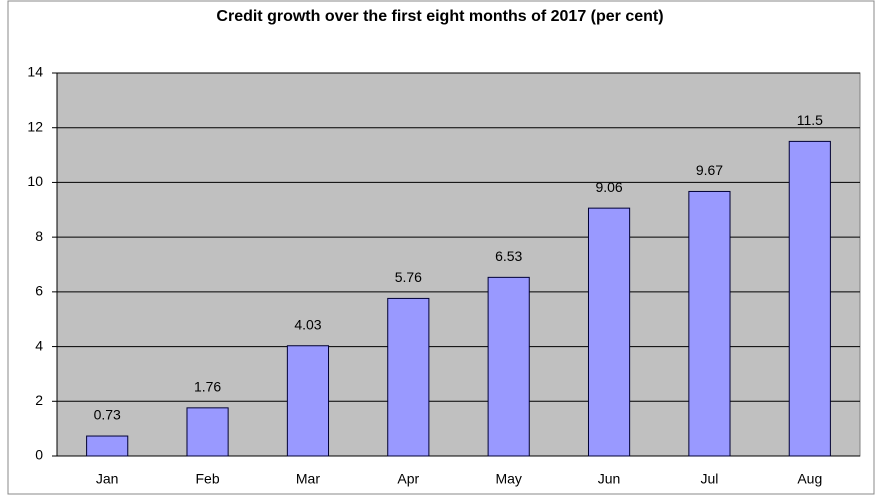 The width and height of the screenshot is (880, 500). Describe the element at coordinates (810, 120) in the screenshot. I see `value-label: 11.5` at that location.